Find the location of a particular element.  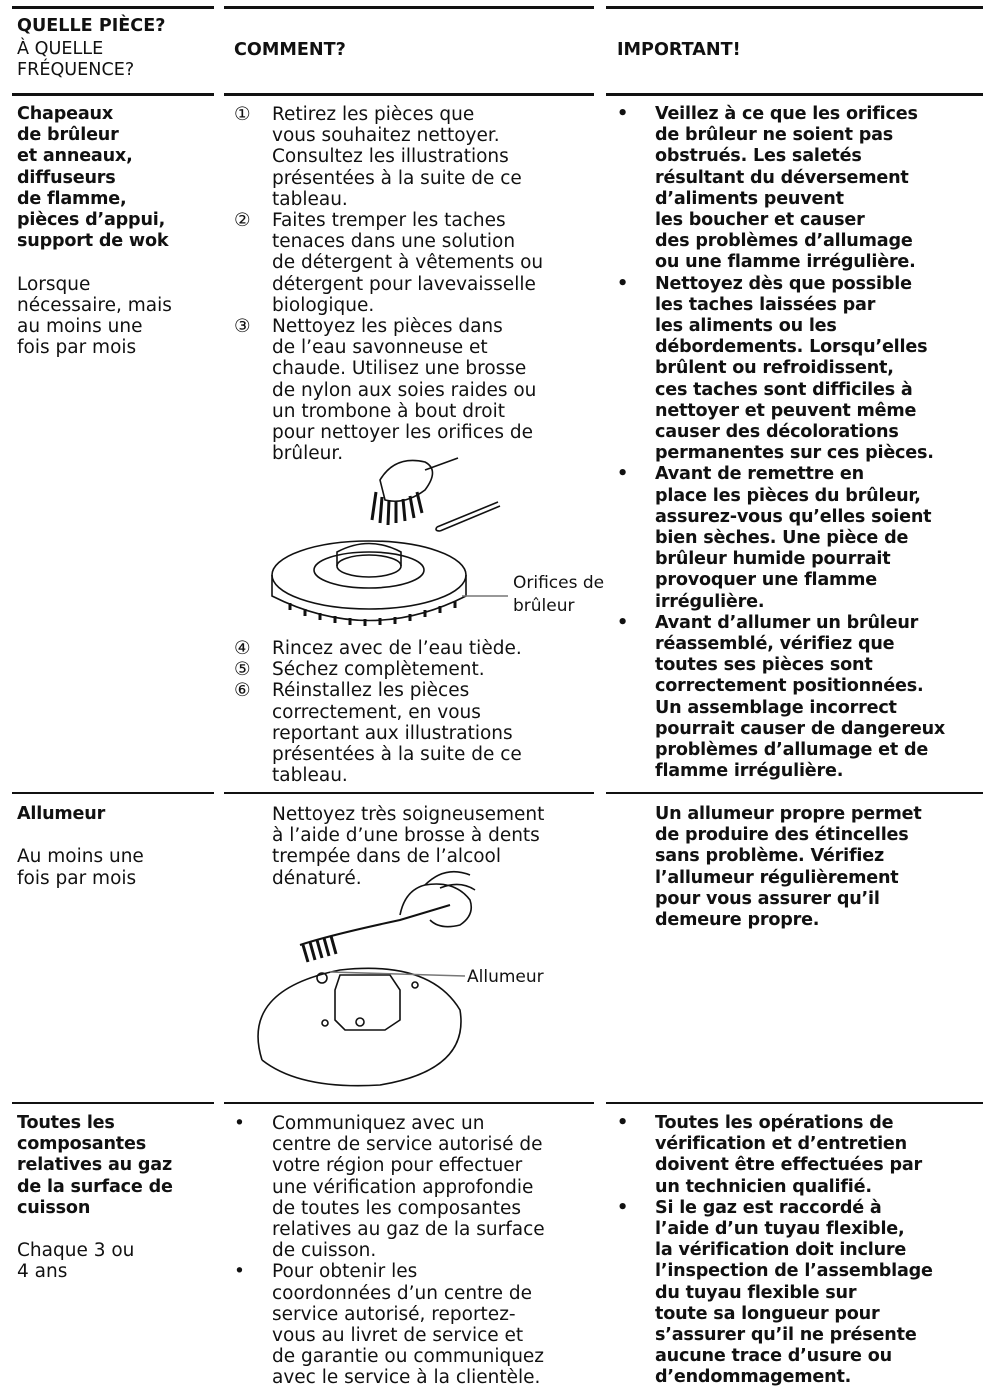

frequency: Au moins une fois par mois is located at coordinates (80, 867).